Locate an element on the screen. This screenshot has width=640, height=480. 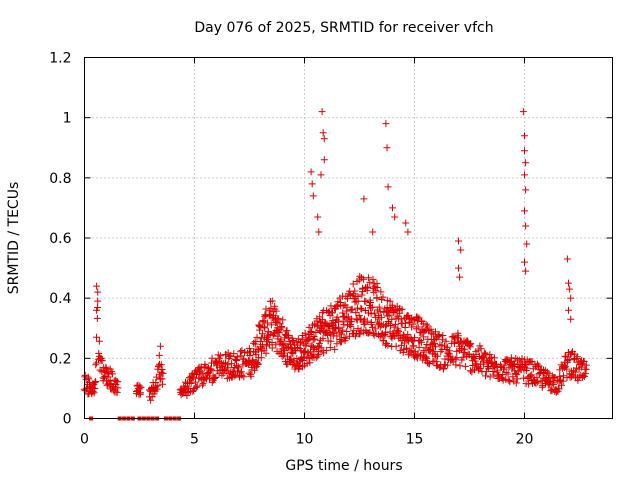
x-tick-label: 20 is located at coordinates (525, 440).